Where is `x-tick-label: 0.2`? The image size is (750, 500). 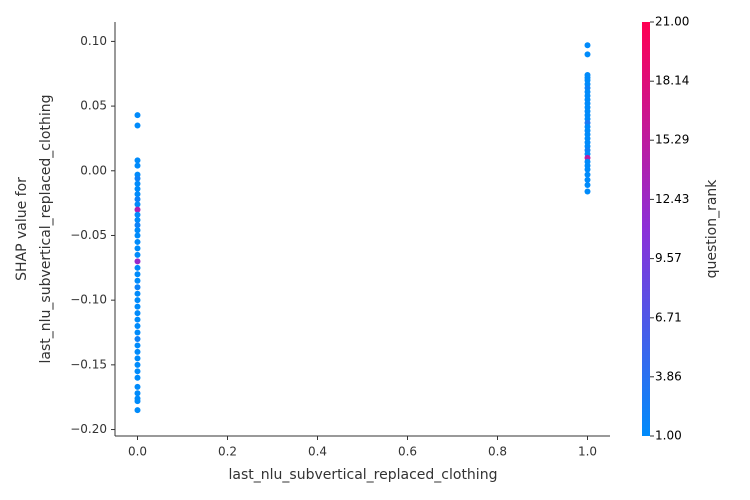
x-tick-label: 0.2 is located at coordinates (227, 452).